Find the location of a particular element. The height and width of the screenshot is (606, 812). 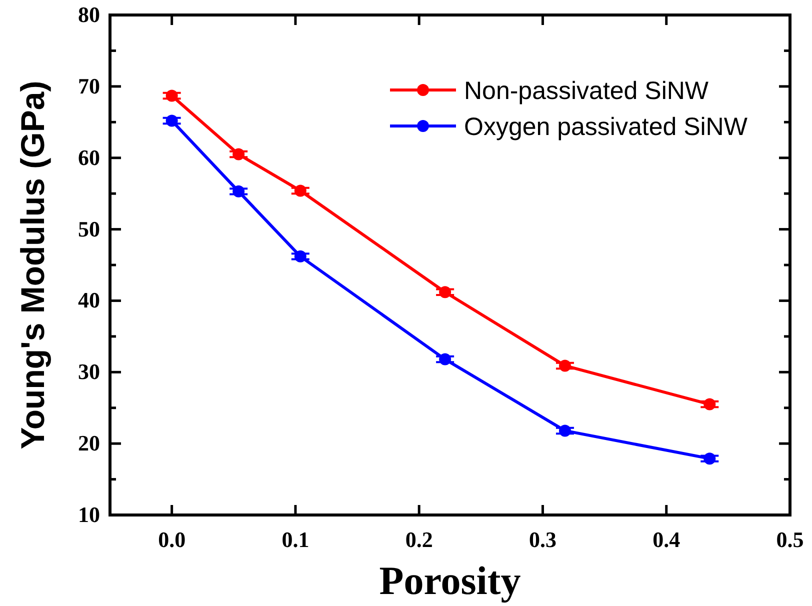

y-tick-label: 10 is located at coordinates (89, 514).